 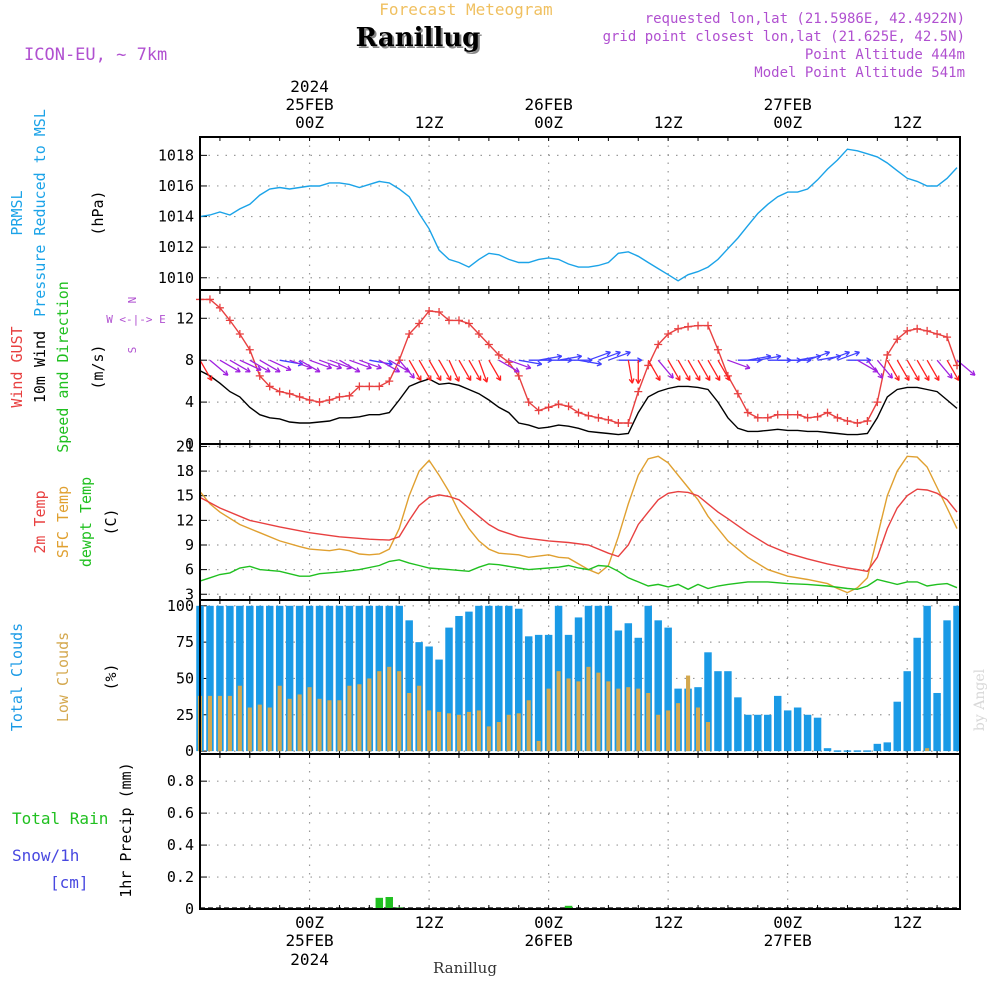 I want to click on ytick-label-precip: 0.4, so click(x=180, y=845).